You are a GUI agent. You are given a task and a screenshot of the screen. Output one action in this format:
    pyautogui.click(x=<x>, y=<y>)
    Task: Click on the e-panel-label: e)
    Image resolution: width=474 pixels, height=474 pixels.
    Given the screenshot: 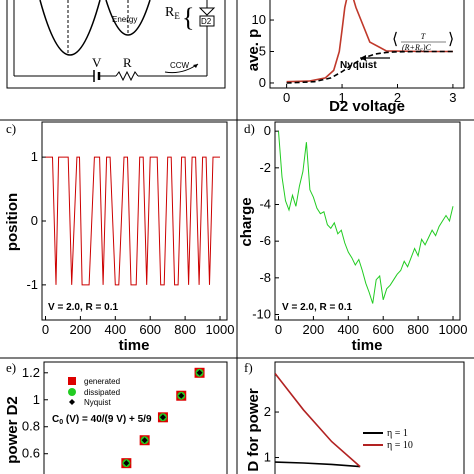 What is the action you would take?
    pyautogui.click(x=11, y=367)
    